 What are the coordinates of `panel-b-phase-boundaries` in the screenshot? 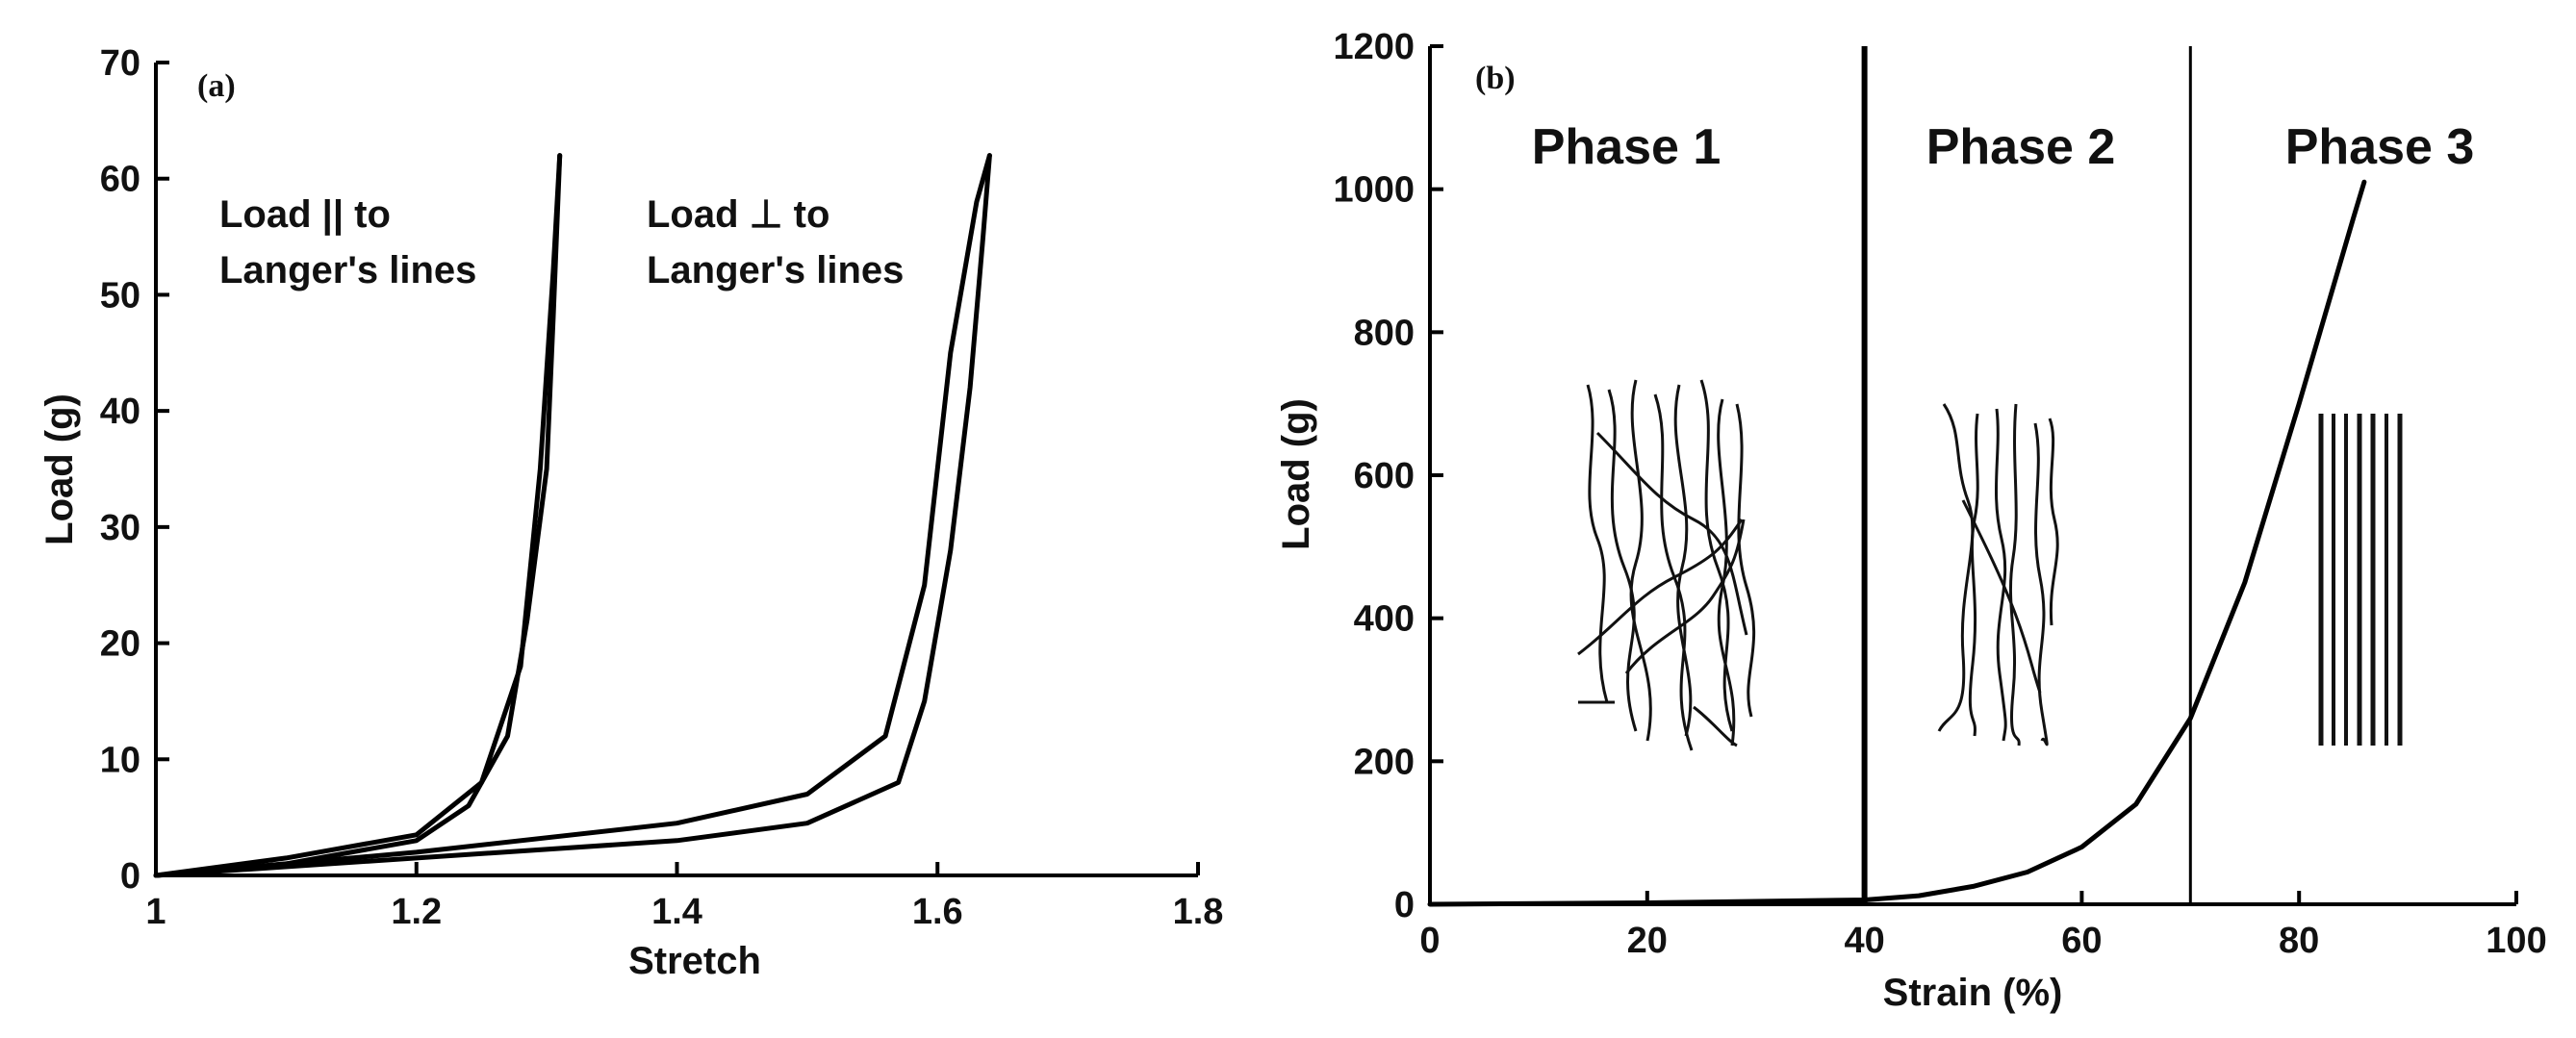 It's located at (2026, 475).